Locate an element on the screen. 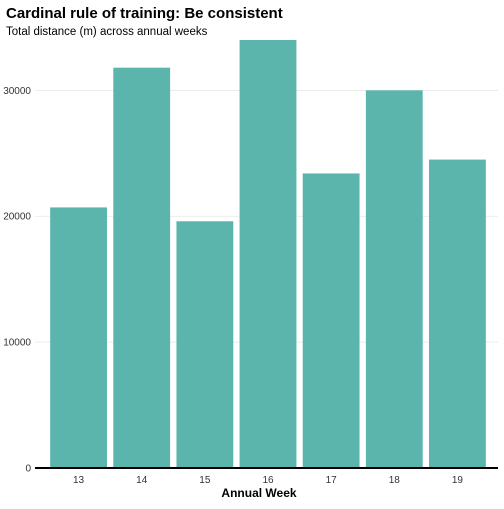  chart-subtitle: Total distance (m) across annual weeks is located at coordinates (107, 32).